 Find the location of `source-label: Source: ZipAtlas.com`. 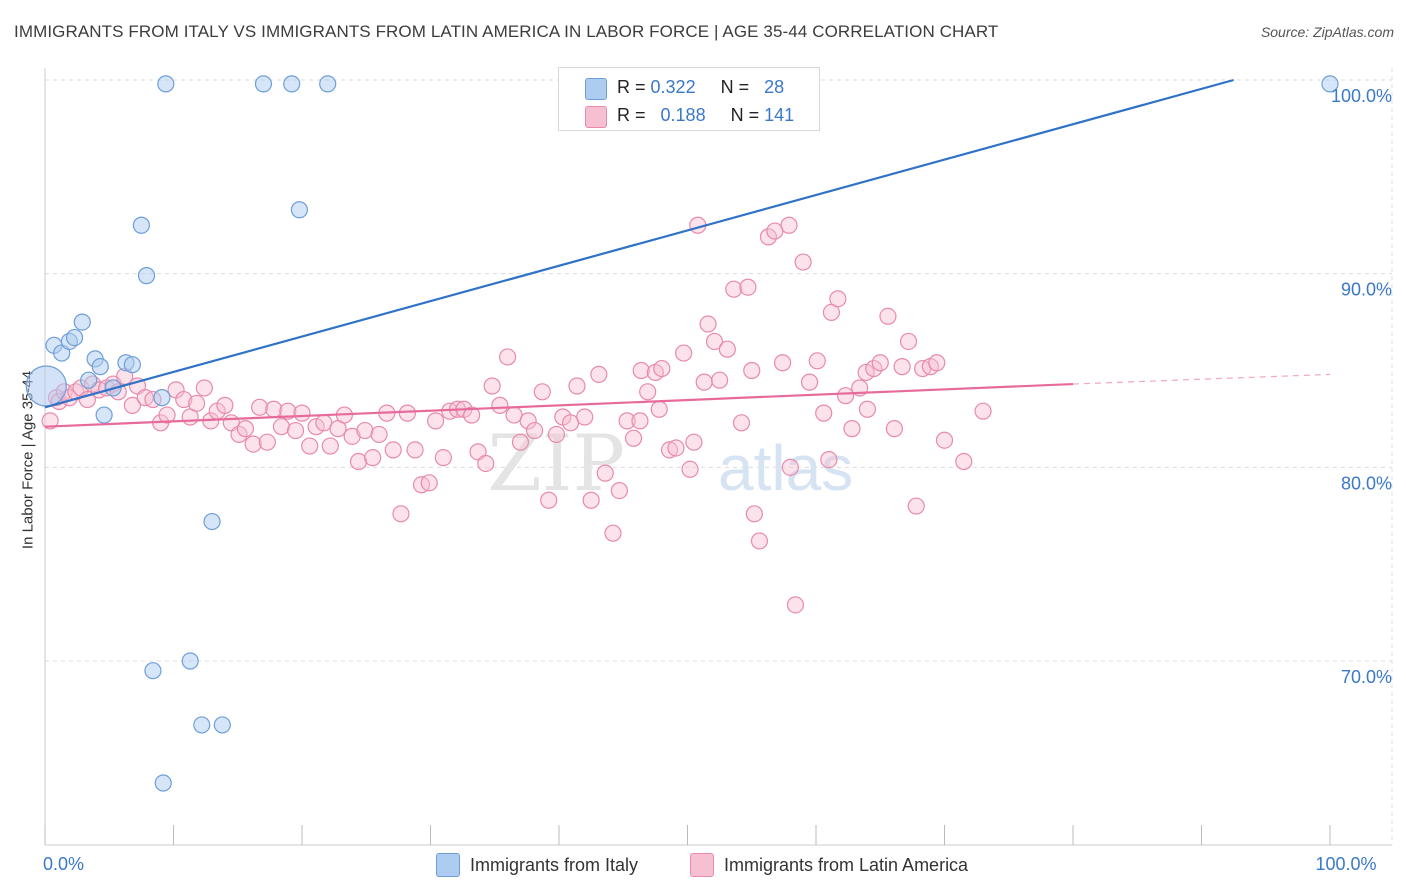

source-label: Source: ZipAtlas.com is located at coordinates (1327, 32).